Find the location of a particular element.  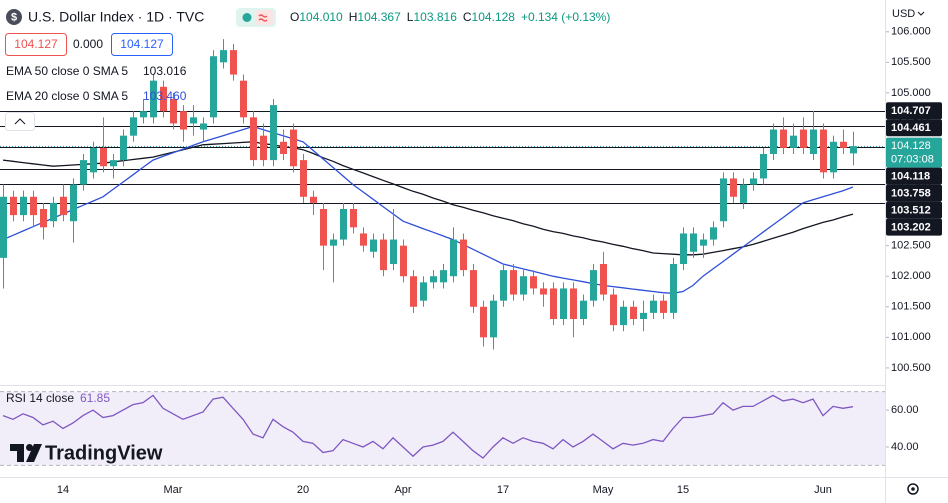

sell-button is located at coordinates (36, 44).